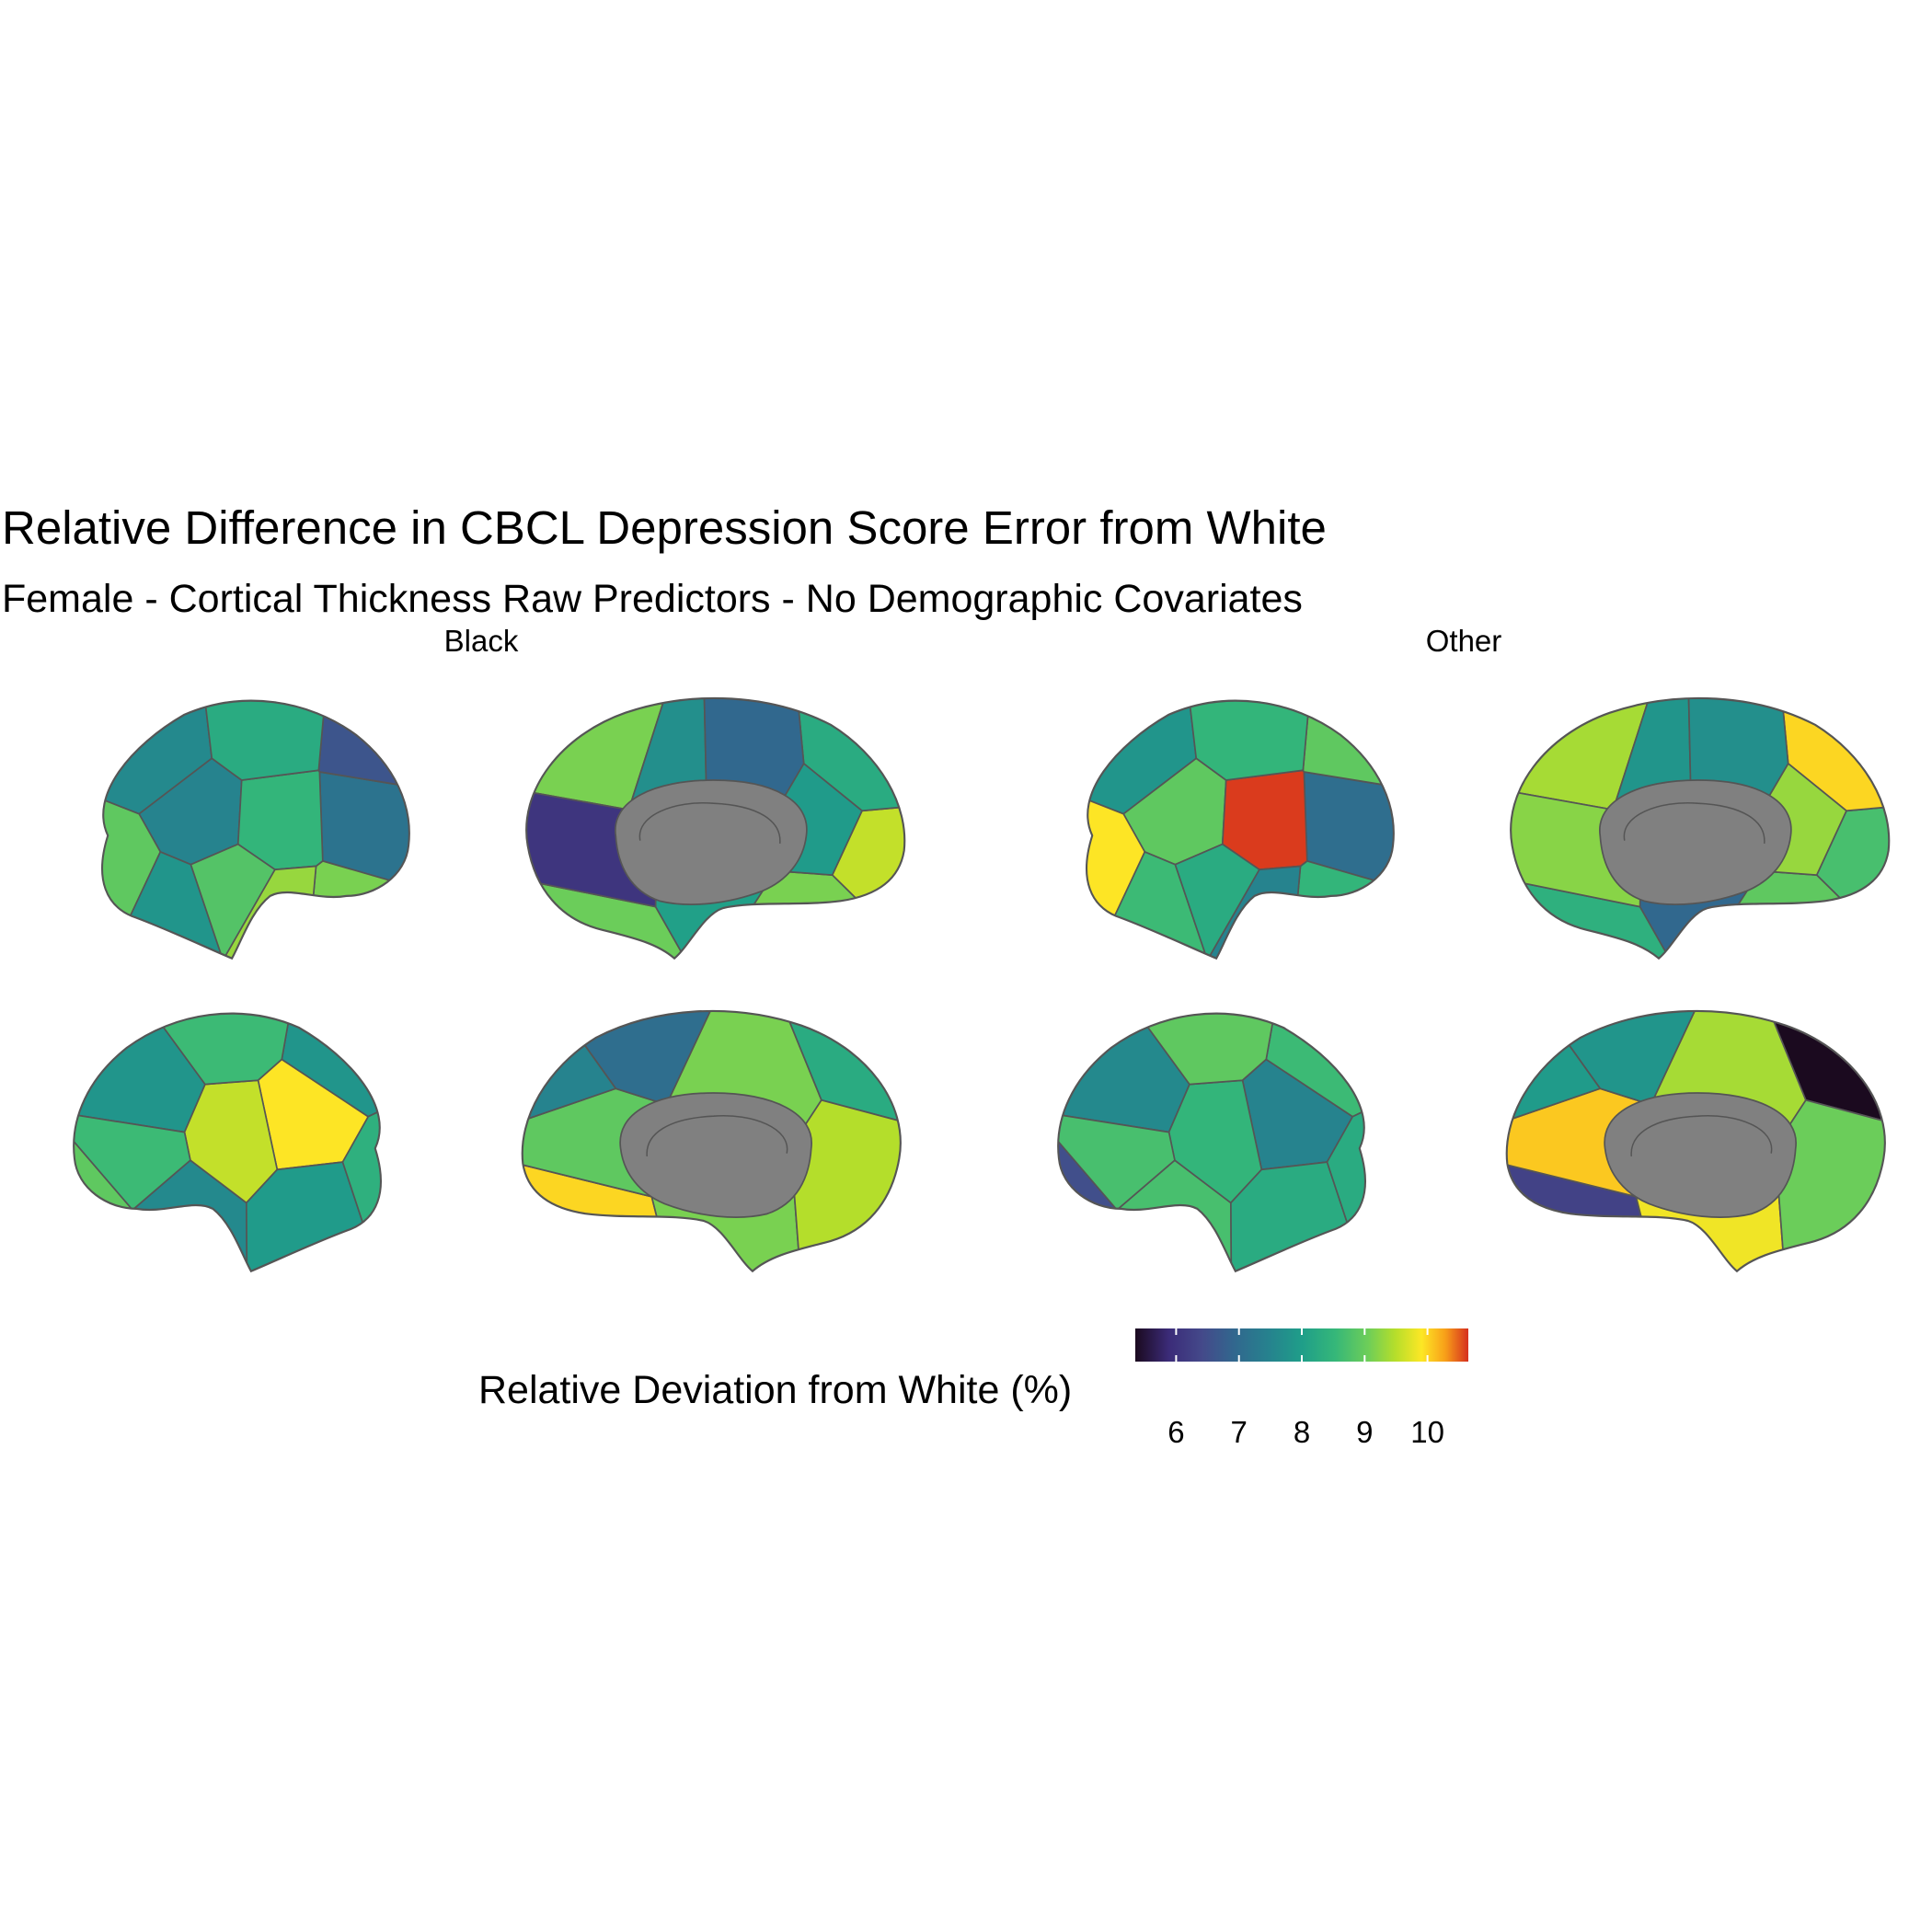 The width and height of the screenshot is (1932, 1932). I want to click on brain-black-lateral-right, so click(227, 1142).